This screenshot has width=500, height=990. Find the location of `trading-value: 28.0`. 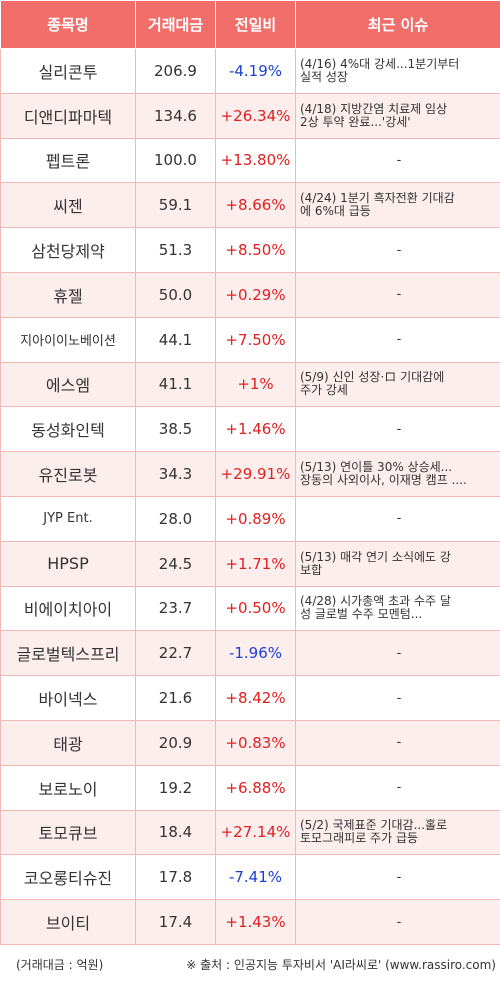

trading-value: 28.0 is located at coordinates (175, 518).